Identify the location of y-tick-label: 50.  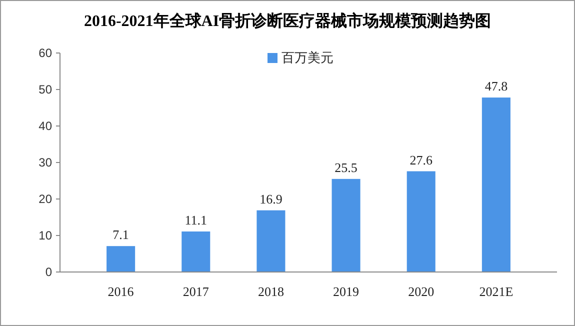
(45, 89).